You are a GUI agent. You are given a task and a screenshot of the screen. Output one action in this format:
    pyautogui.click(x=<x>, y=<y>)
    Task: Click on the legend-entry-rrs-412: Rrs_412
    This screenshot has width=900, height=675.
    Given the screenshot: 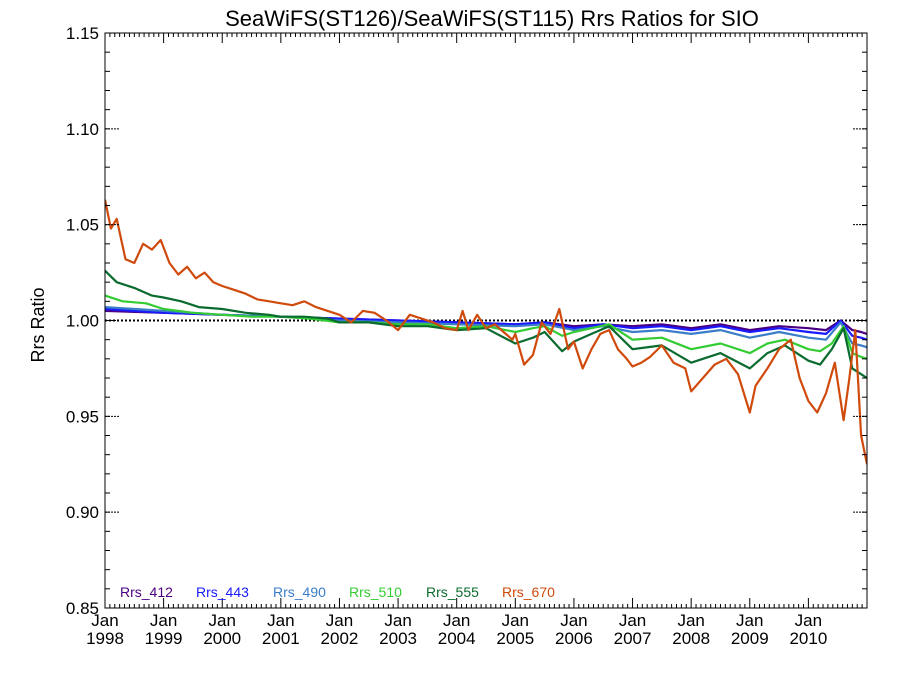 What is the action you would take?
    pyautogui.click(x=146, y=592)
    